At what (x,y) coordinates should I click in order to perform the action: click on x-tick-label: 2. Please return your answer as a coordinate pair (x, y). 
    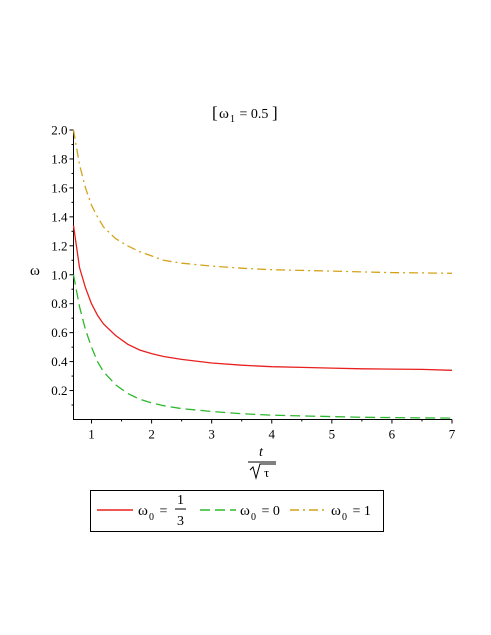
    Looking at the image, I should click on (151, 434).